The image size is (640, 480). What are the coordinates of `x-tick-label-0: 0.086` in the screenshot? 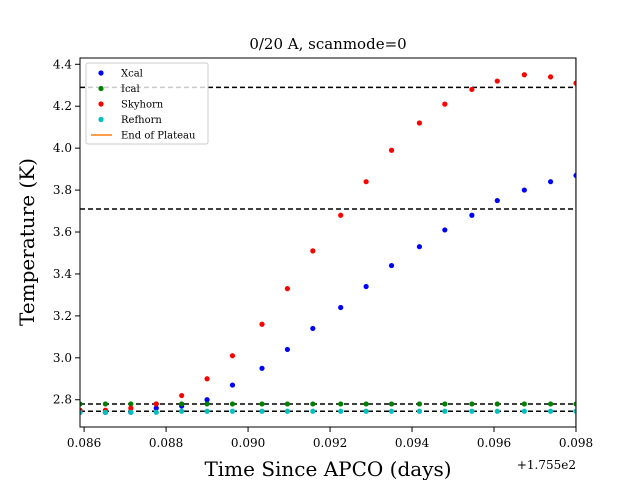 It's located at (84, 443).